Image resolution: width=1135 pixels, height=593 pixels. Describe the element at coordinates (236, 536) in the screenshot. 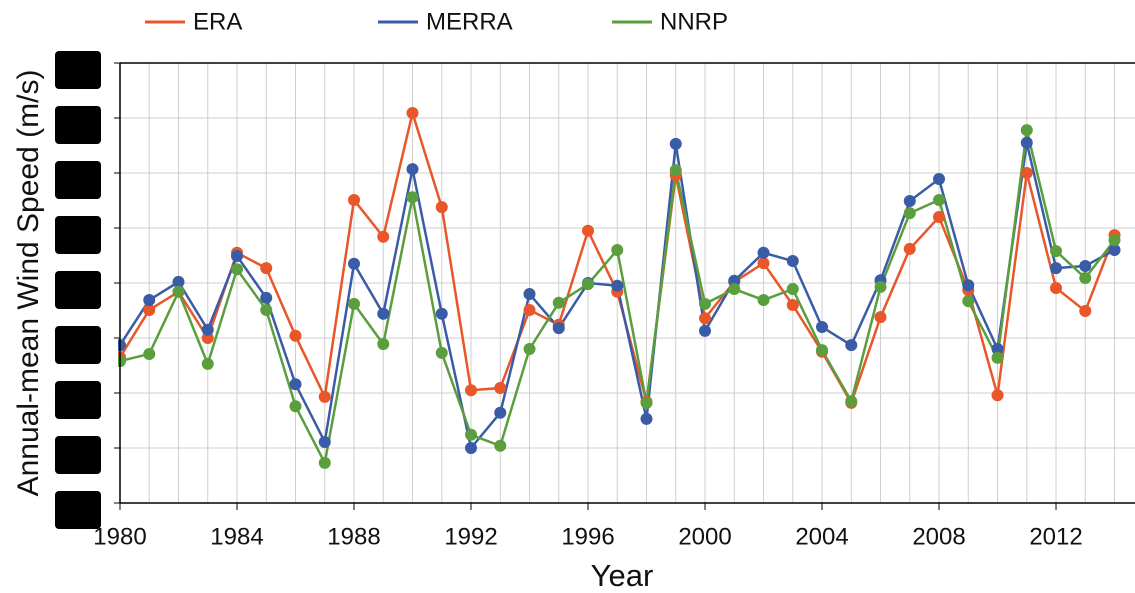

I see `x-tick-label: 1984` at that location.